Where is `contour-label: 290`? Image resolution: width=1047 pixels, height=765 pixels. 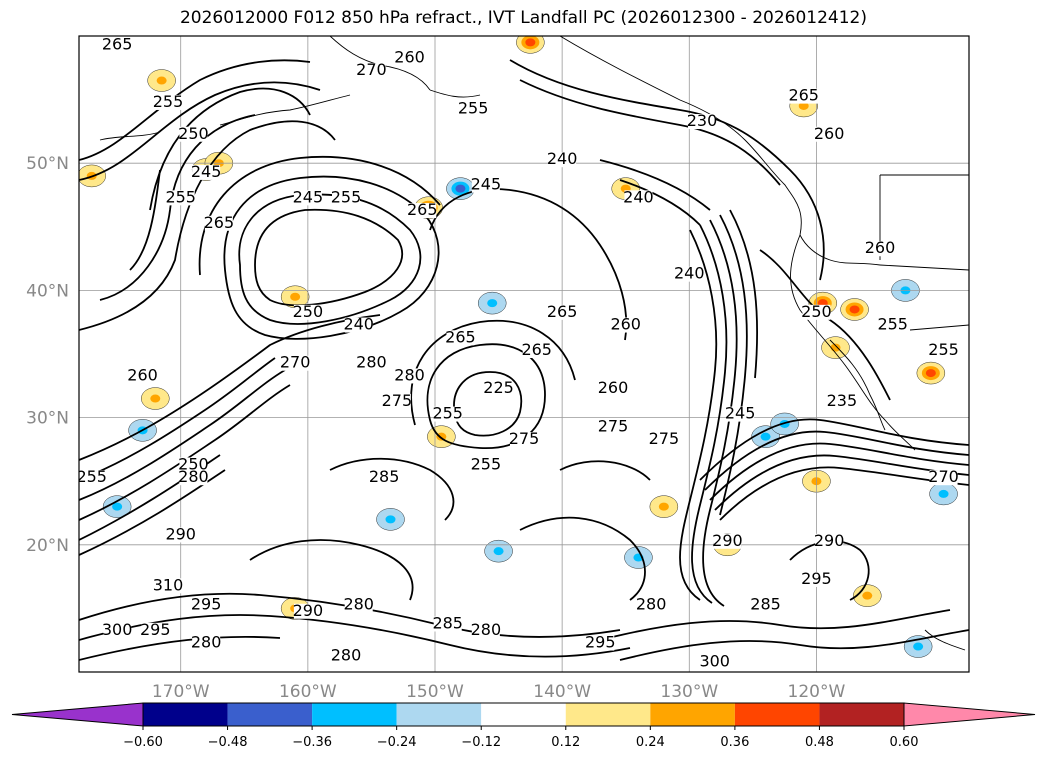 contour-label: 290 is located at coordinates (308, 610).